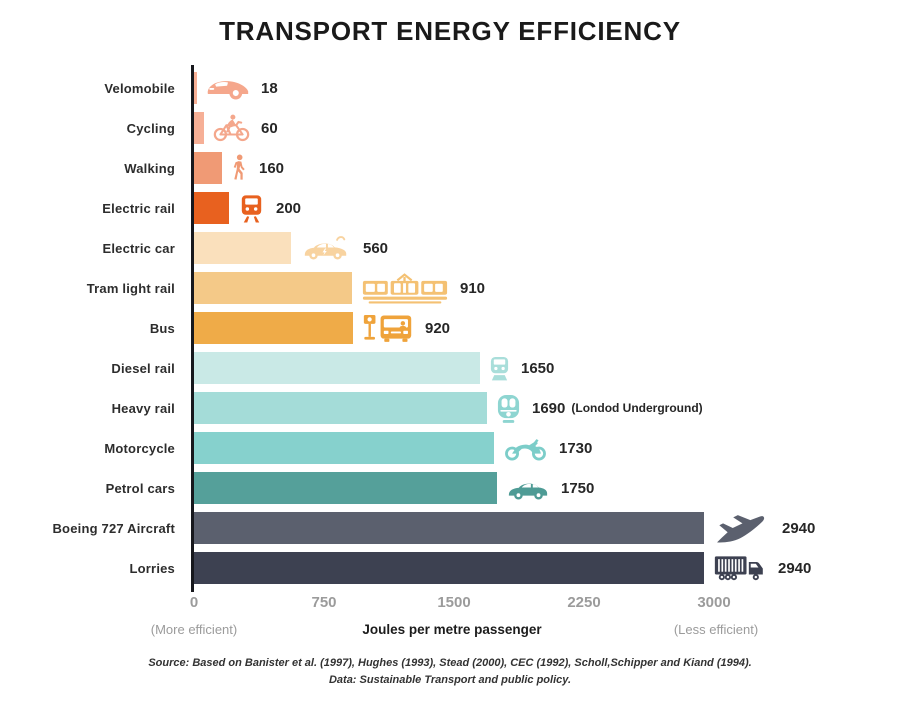  I want to click on chart-row: Tram light rail 910, so click(450, 288).